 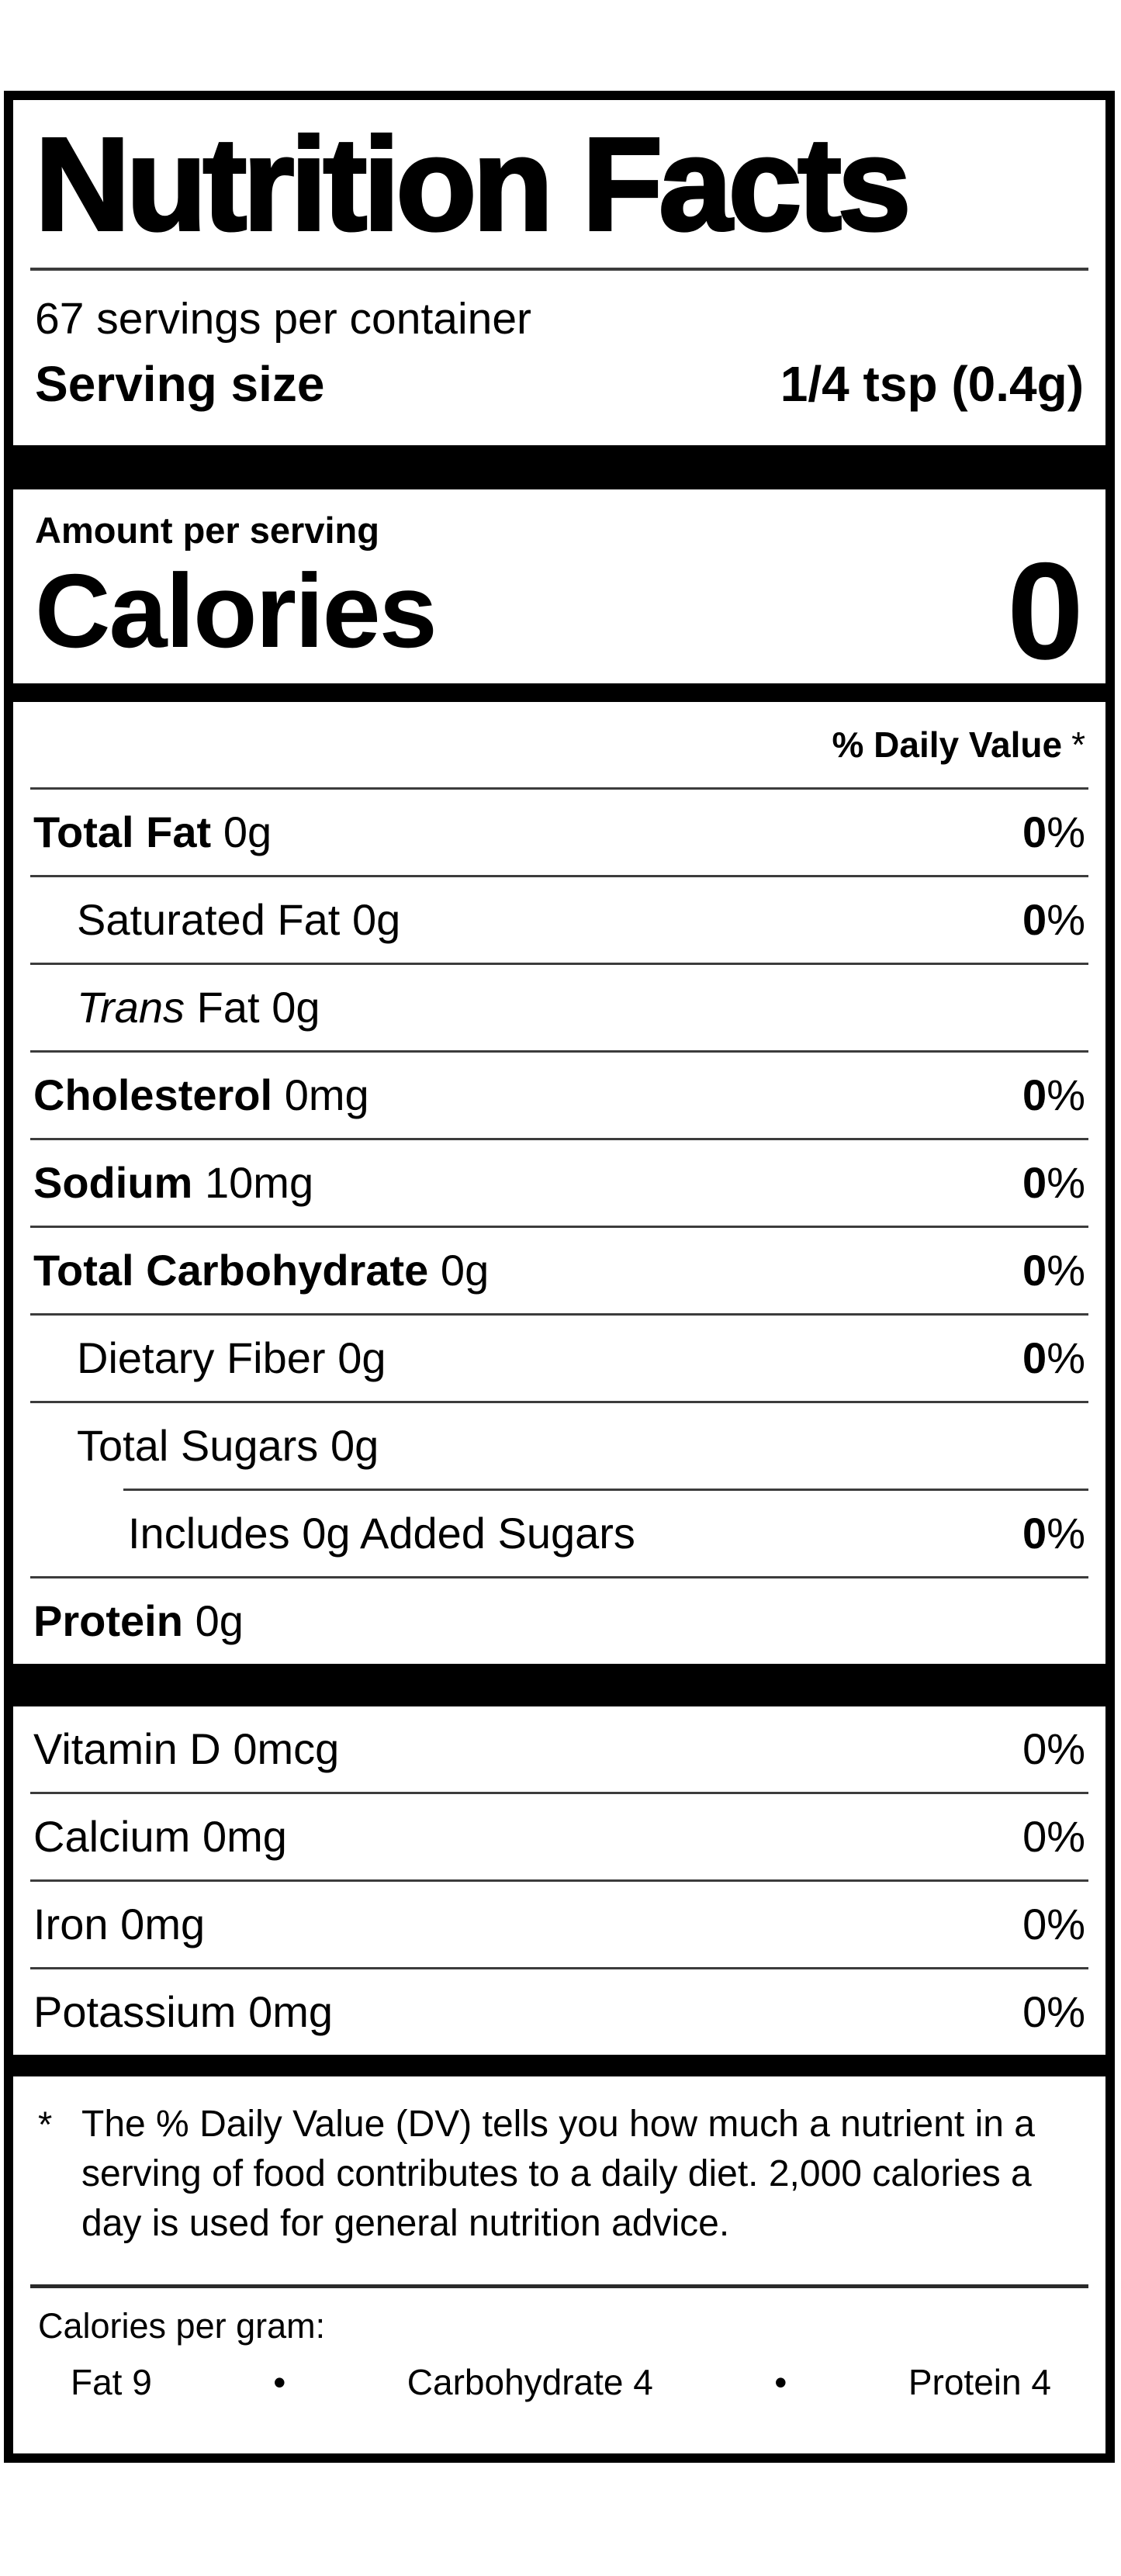 What do you see at coordinates (1045, 611) in the screenshot?
I see `calories-value: 0` at bounding box center [1045, 611].